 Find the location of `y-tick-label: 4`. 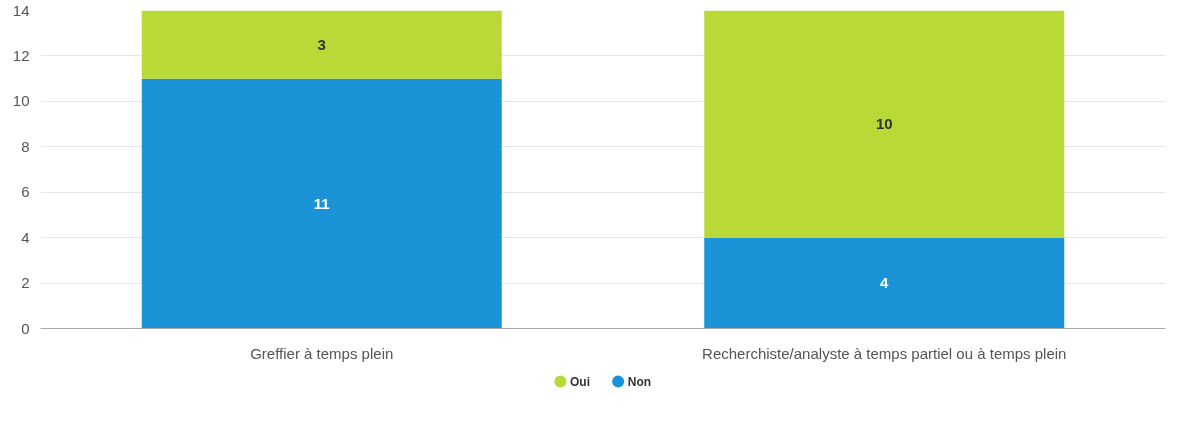

y-tick-label: 4 is located at coordinates (25, 237).